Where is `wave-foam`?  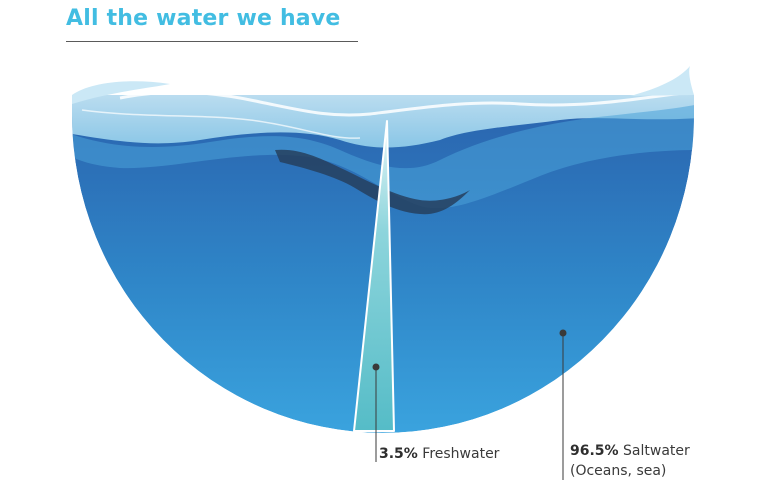 wave-foam is located at coordinates (383, 121).